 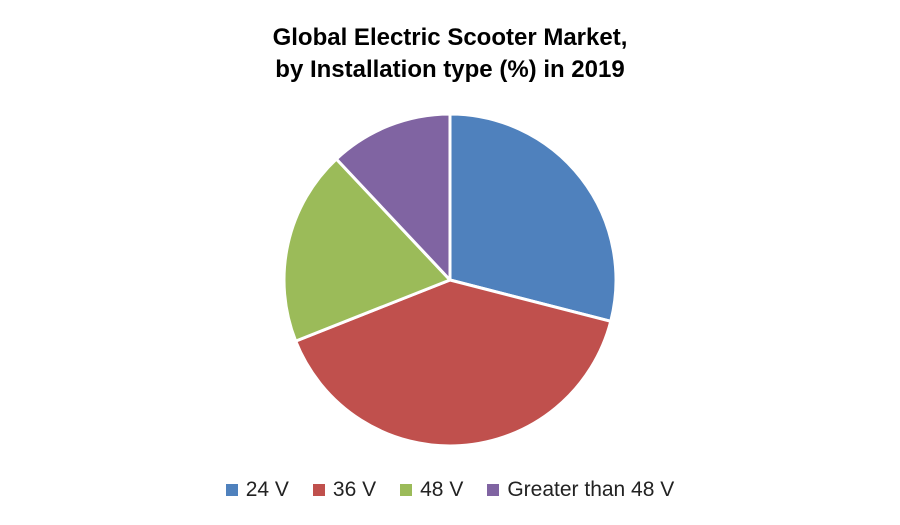 I want to click on legend-item-48-v: 48 V, so click(x=431, y=490).